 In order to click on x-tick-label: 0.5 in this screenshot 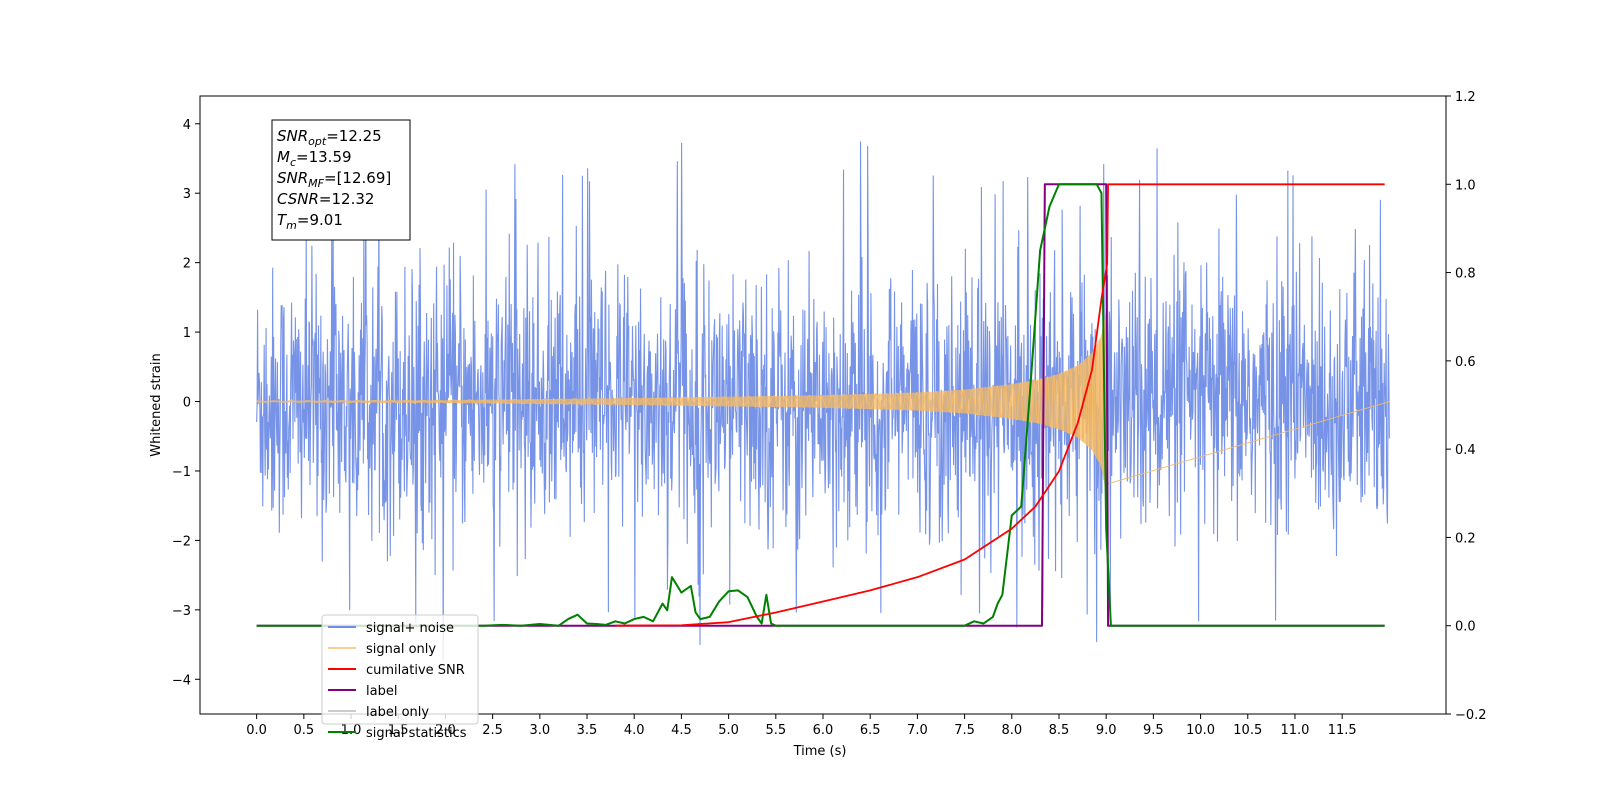, I will do `click(303, 730)`.